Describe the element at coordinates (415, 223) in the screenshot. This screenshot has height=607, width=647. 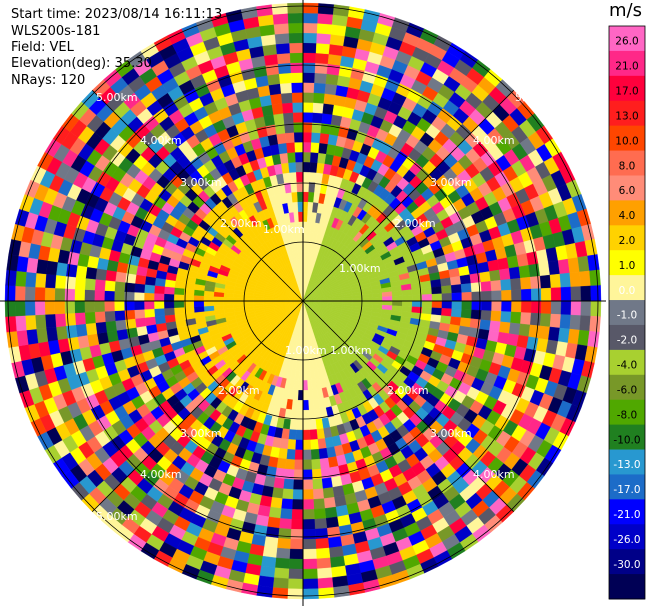
I see `range-ring-label: 2.00km` at that location.